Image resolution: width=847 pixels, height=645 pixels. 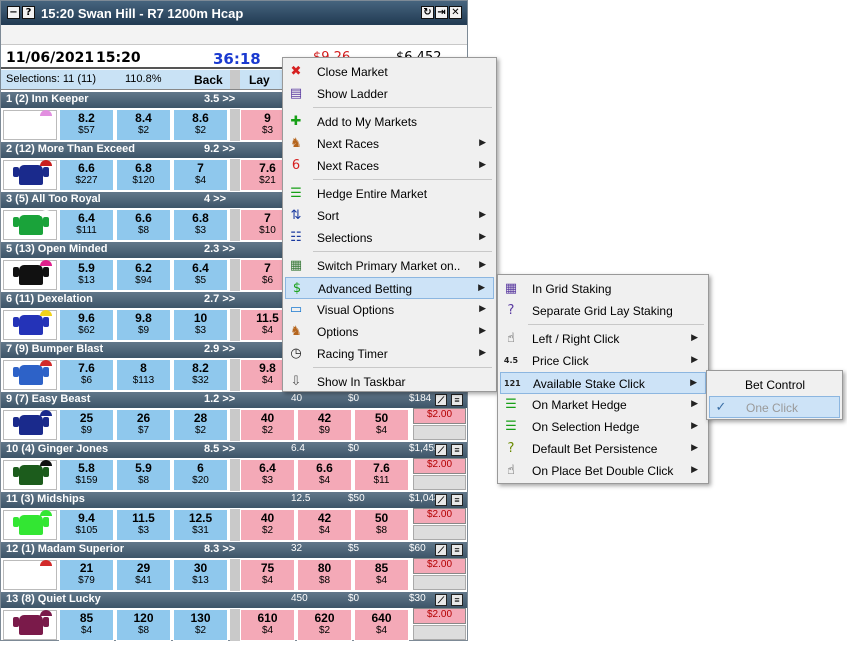 What do you see at coordinates (143, 125) in the screenshot?
I see `back-price-cell: 8.4 $2` at bounding box center [143, 125].